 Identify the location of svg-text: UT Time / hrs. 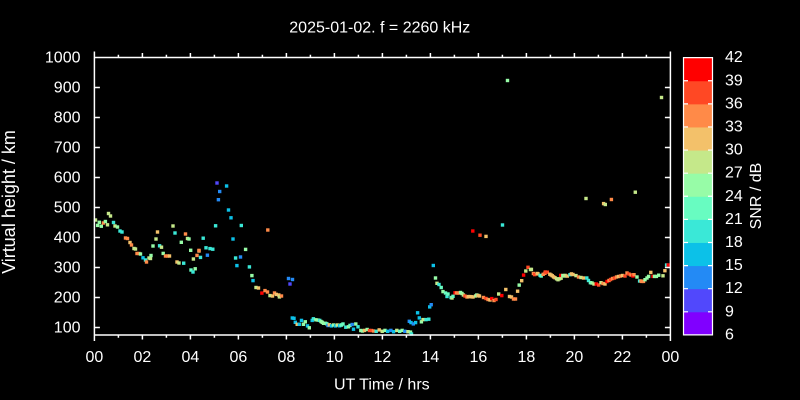
(382, 385).